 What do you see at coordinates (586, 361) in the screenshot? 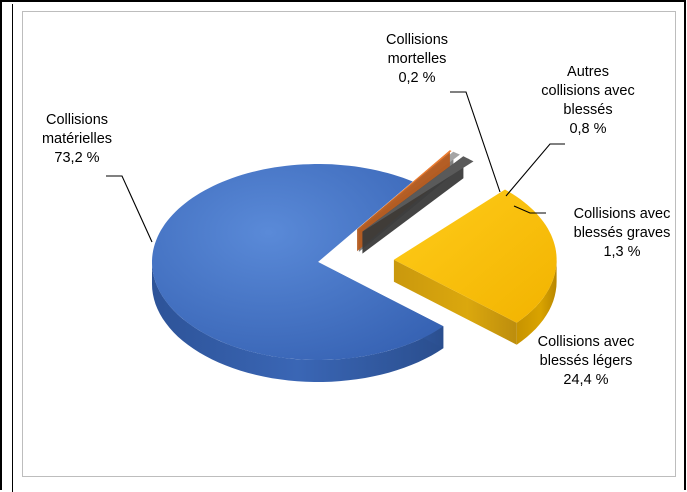
I see `data-label-5: Collisions avec blessés légers 24,4 %` at bounding box center [586, 361].